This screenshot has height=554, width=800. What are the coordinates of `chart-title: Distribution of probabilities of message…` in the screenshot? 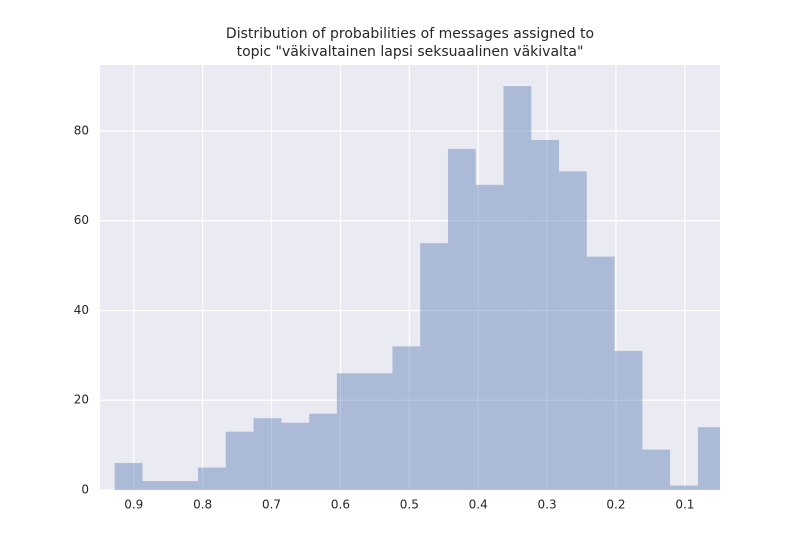 It's located at (410, 34).